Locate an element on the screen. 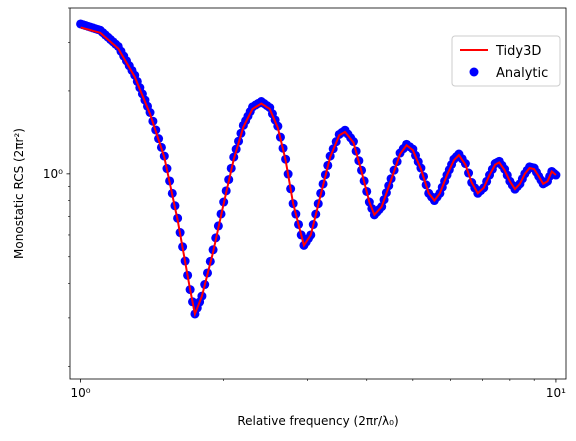  legend-label-analytic: Analytic is located at coordinates (522, 73).